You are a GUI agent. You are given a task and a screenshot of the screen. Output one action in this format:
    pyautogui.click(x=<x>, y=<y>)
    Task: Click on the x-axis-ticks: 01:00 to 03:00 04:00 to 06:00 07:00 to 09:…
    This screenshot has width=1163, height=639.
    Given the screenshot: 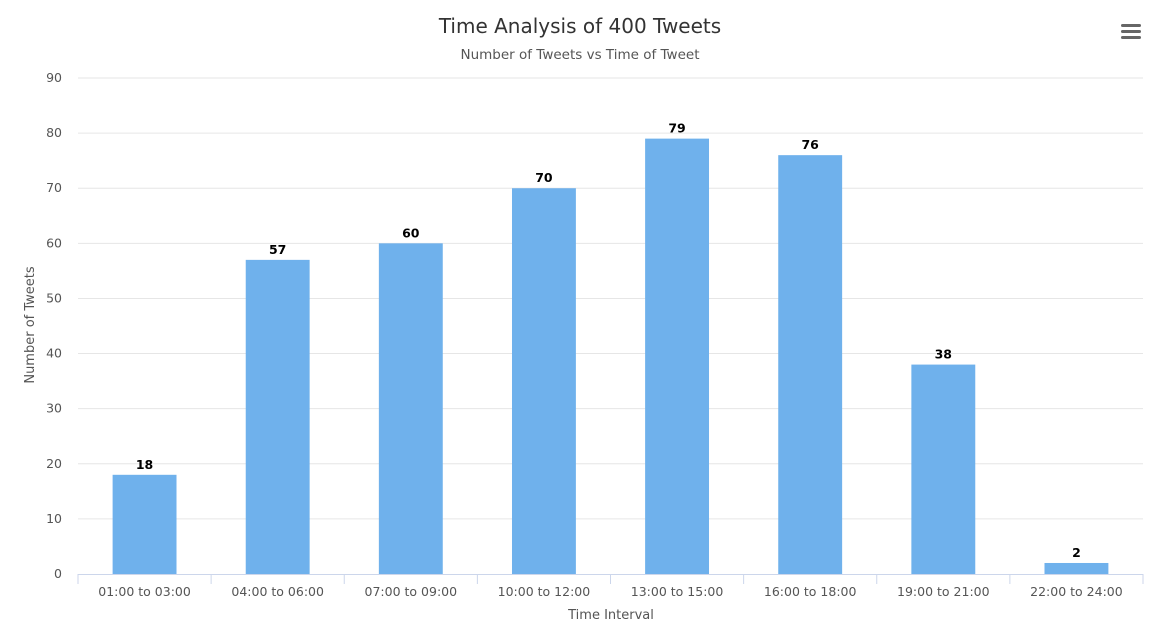 What is the action you would take?
    pyautogui.click(x=610, y=586)
    